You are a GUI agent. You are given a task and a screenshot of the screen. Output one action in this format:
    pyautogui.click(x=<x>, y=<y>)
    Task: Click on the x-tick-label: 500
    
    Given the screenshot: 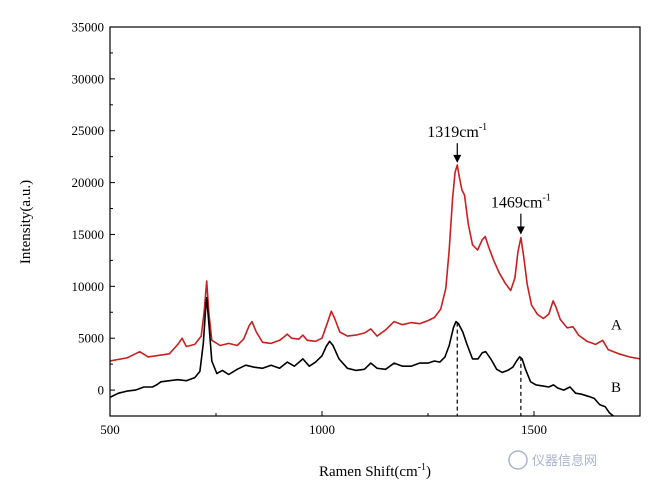 What is the action you would take?
    pyautogui.click(x=110, y=429)
    